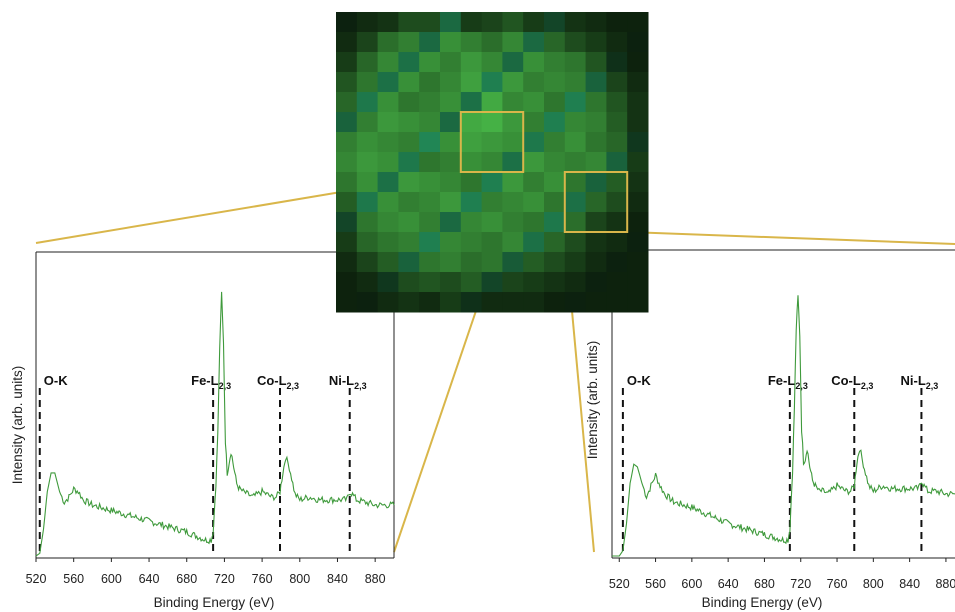  What do you see at coordinates (205, 380) in the screenshot?
I see `edge-label-main: Fe-L` at bounding box center [205, 380].